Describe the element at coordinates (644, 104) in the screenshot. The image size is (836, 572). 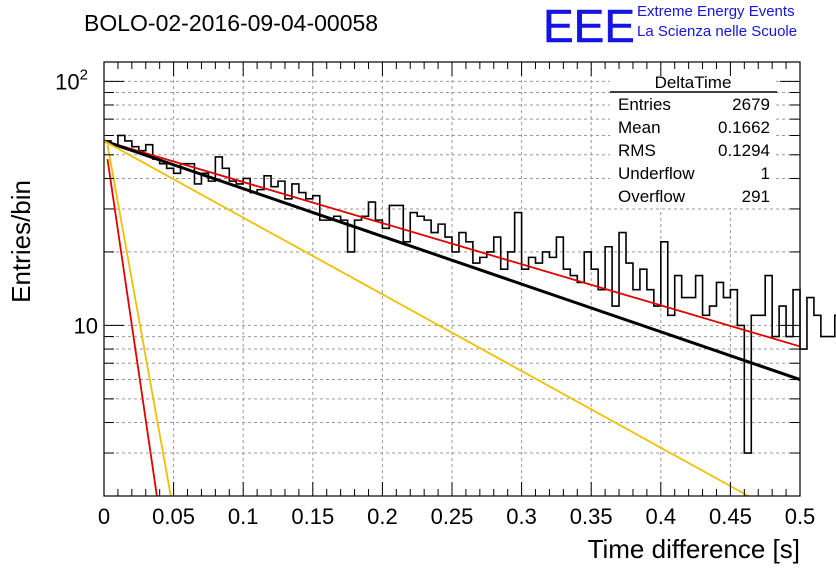
I see `stats-label: Entries` at that location.